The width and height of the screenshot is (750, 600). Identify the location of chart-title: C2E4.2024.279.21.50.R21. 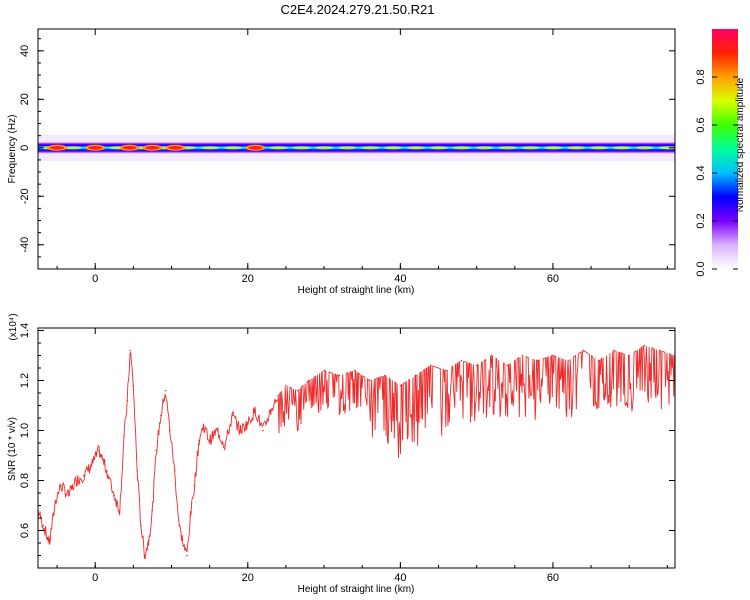
(357, 9).